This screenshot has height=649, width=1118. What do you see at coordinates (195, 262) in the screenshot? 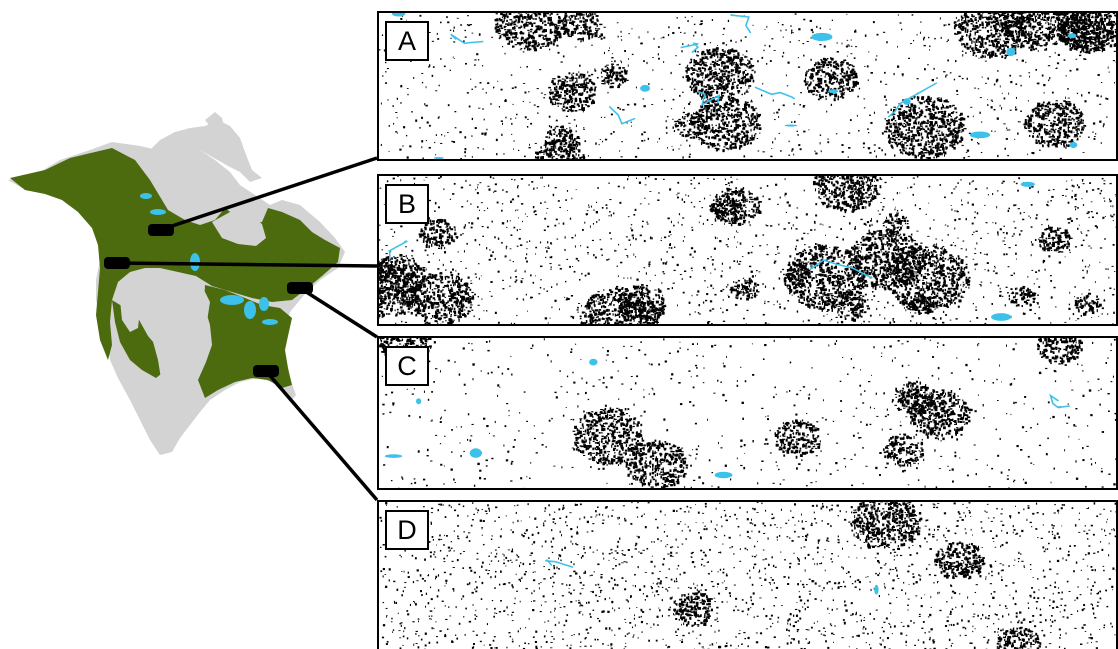
I see `lake-winnipeg` at bounding box center [195, 262].